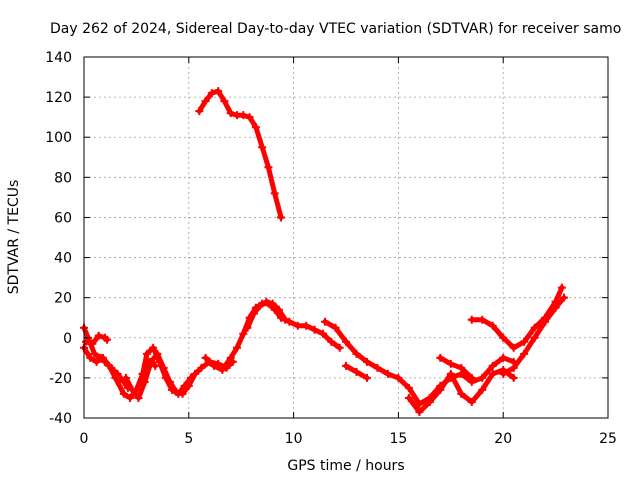 The width and height of the screenshot is (640, 484). Describe the element at coordinates (63, 299) in the screenshot. I see `y-tick-label: 20` at that location.